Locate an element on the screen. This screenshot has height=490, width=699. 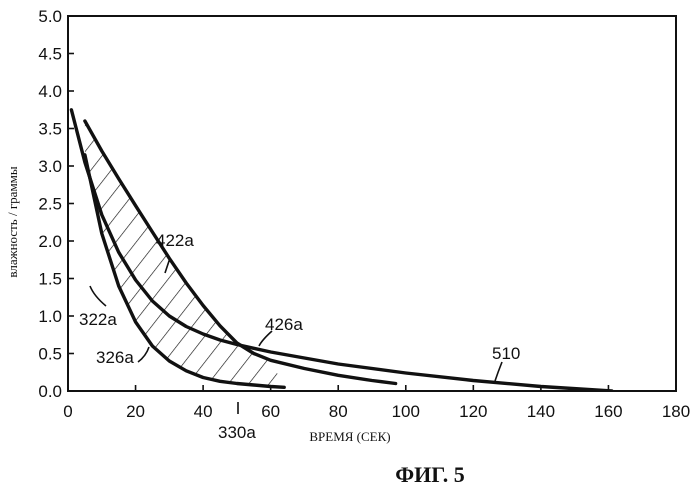
figure-title: ФИГ. 5 is located at coordinates (430, 474).